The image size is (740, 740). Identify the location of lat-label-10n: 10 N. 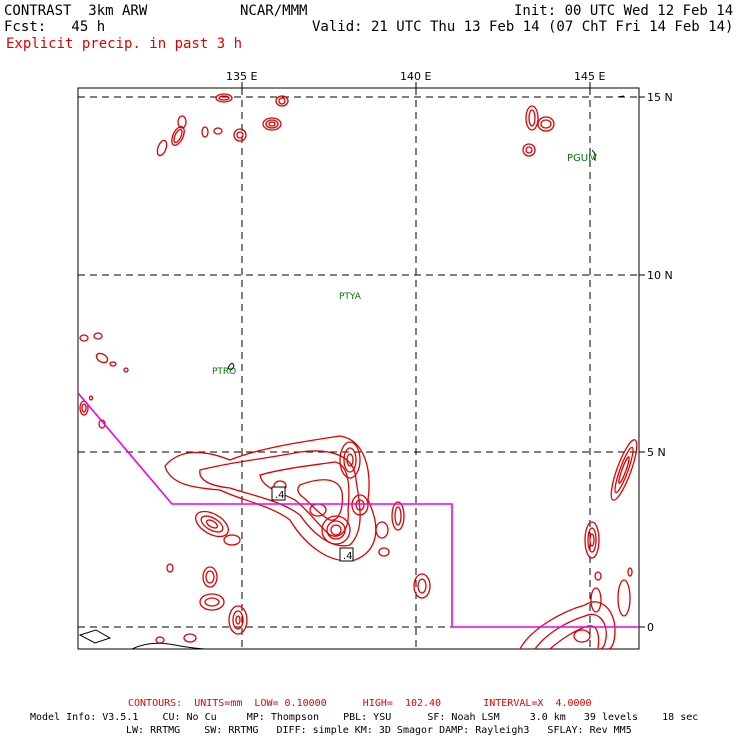
(660, 275).